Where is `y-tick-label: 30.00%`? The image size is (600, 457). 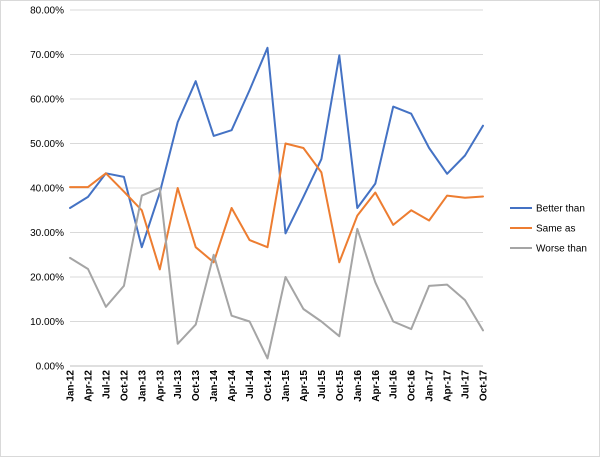 y-tick-label: 30.00% is located at coordinates (47, 233).